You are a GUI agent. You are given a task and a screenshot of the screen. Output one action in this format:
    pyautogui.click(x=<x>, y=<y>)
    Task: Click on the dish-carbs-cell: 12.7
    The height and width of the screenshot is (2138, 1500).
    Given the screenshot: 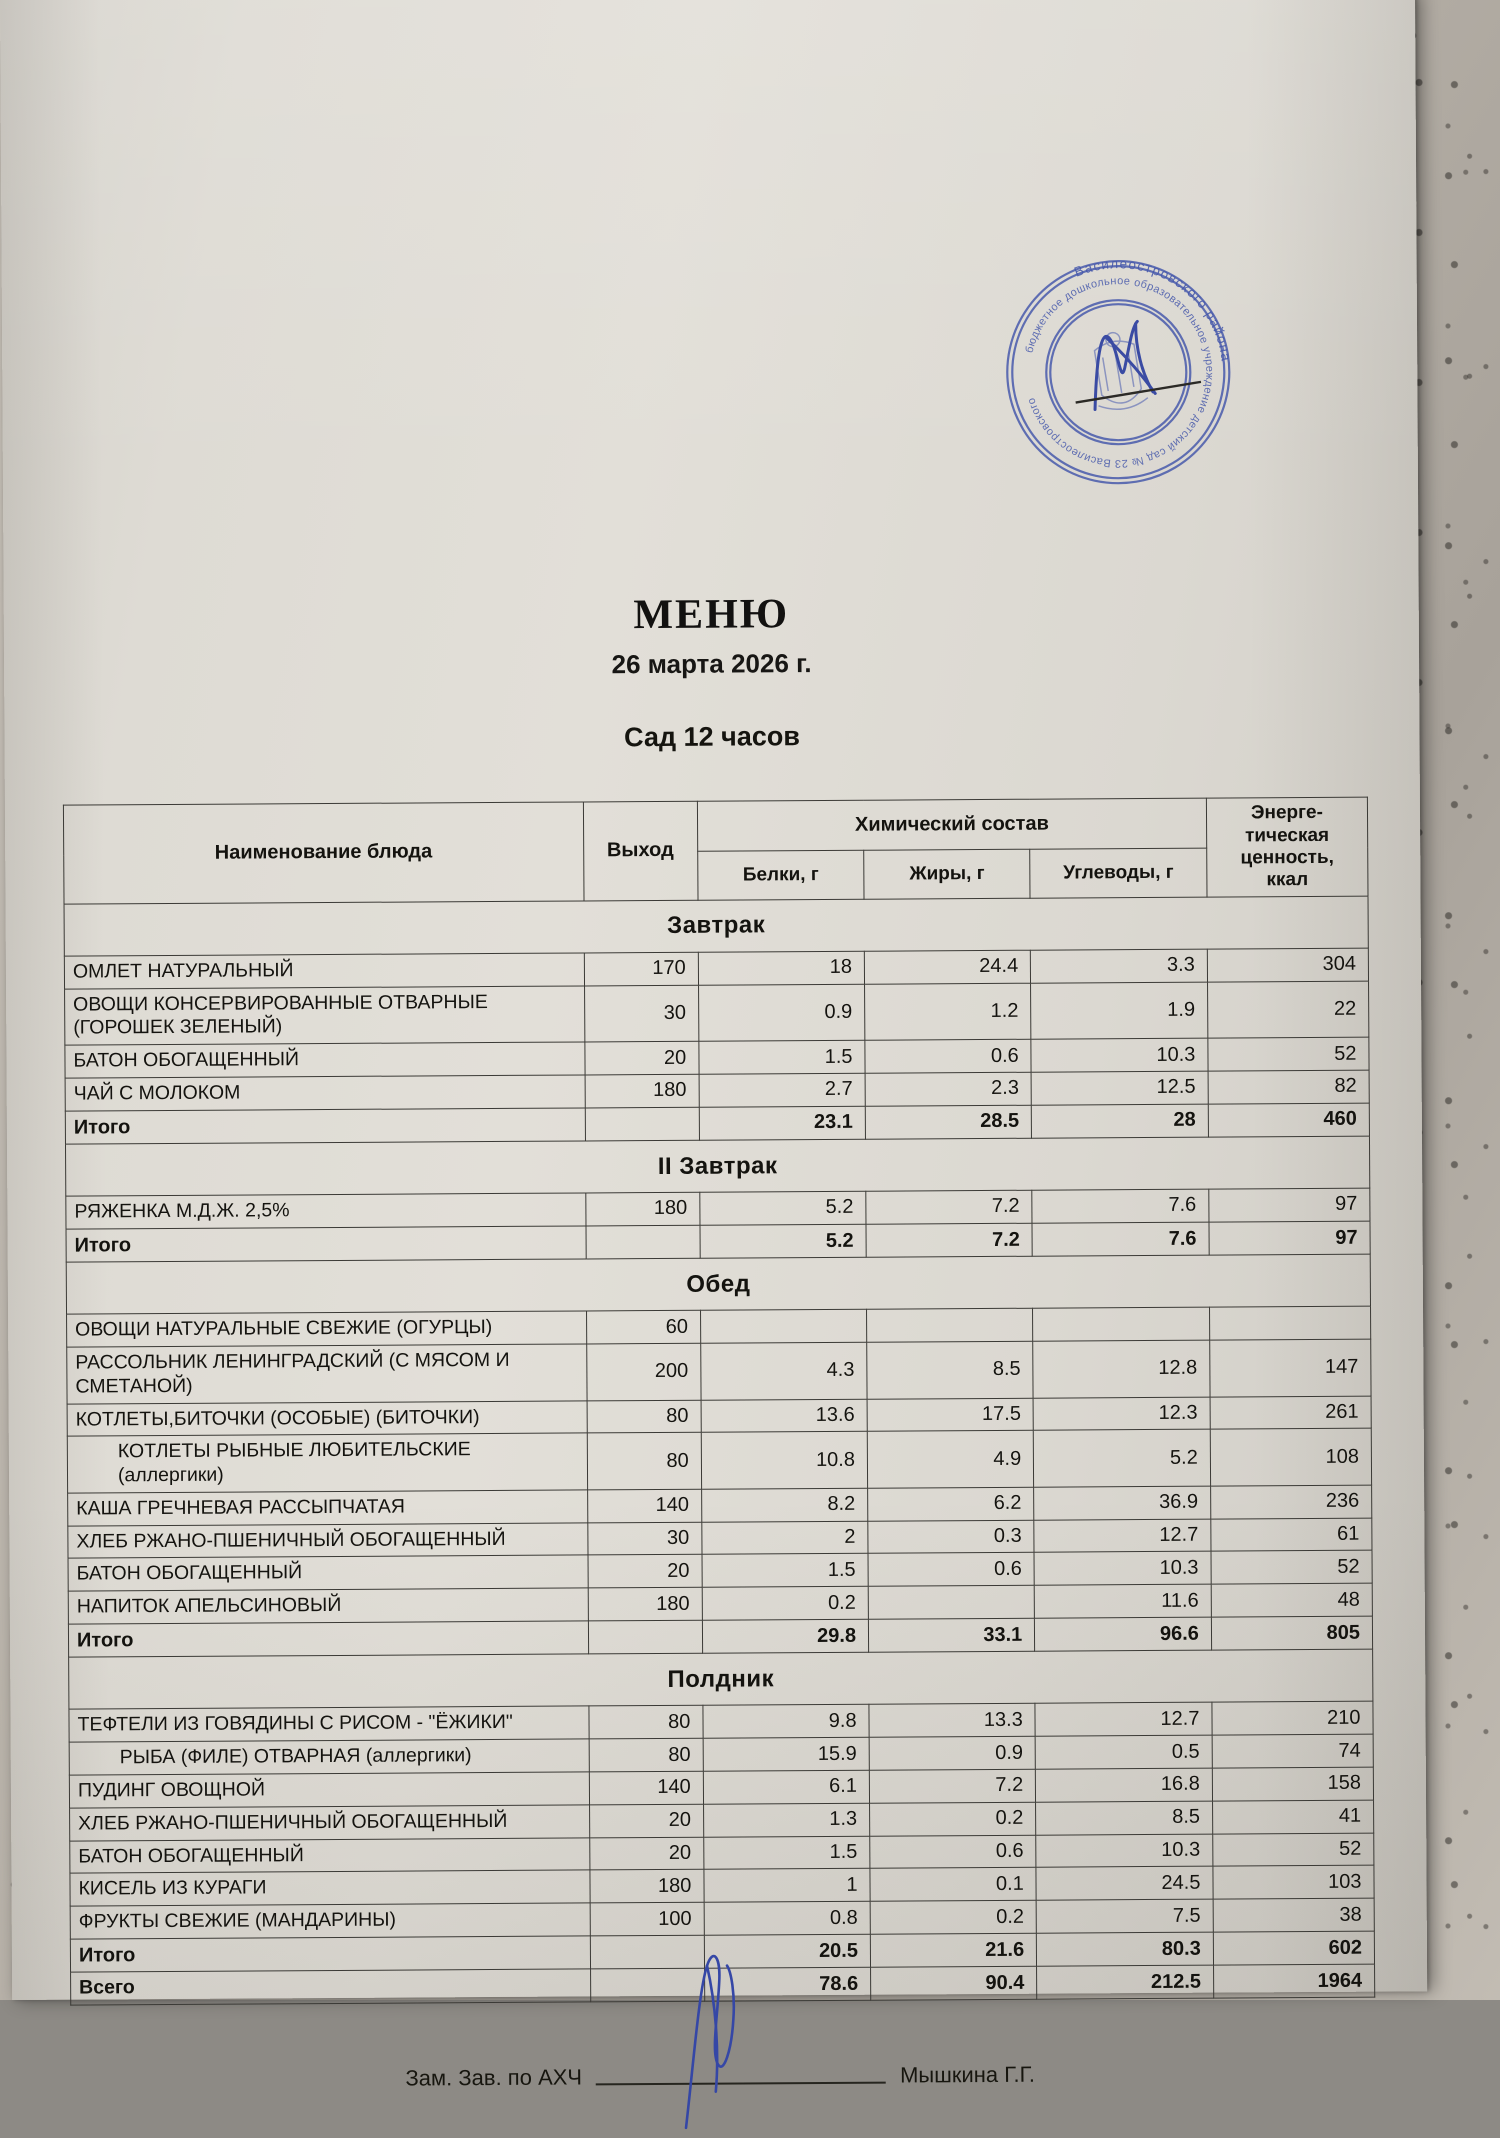 What is the action you would take?
    pyautogui.click(x=1122, y=1535)
    